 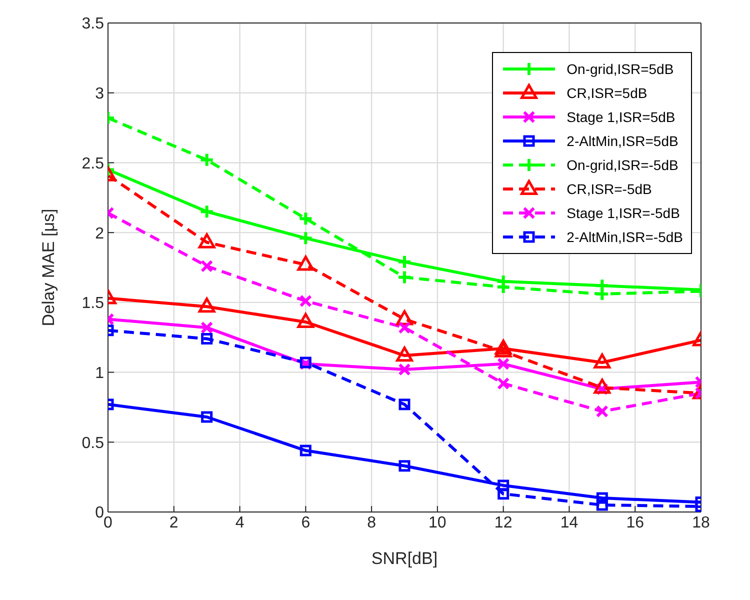 What do you see at coordinates (622, 165) in the screenshot?
I see `legend-label: On-grid,ISR=-5dB` at bounding box center [622, 165].